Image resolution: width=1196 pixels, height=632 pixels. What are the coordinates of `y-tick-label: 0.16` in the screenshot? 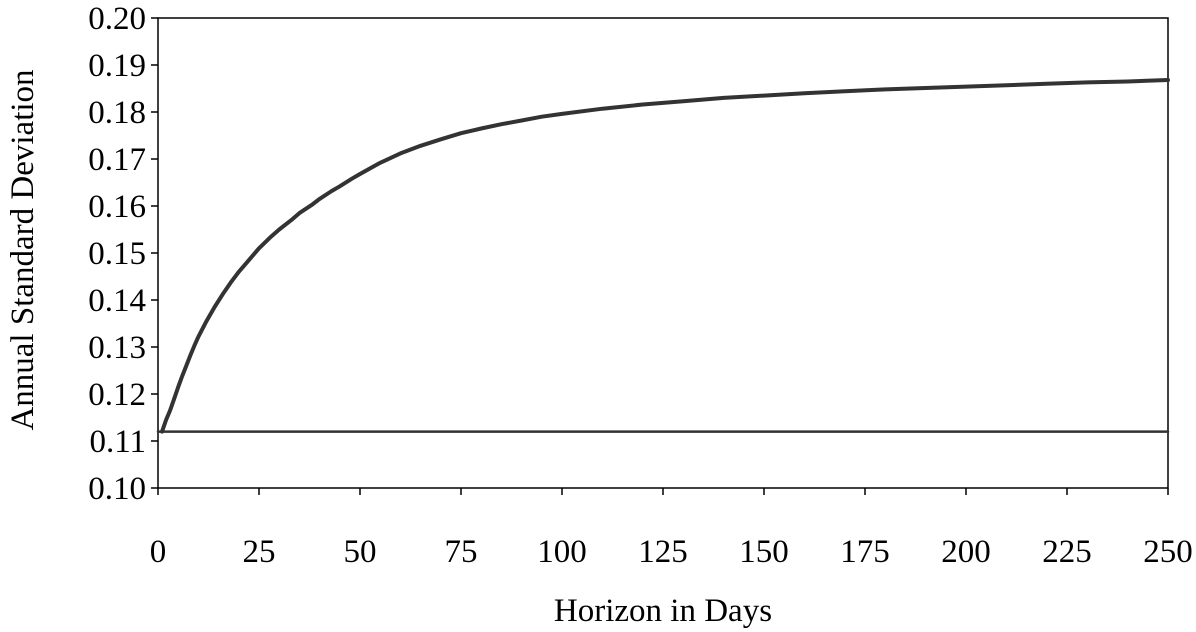 It's located at (117, 207).